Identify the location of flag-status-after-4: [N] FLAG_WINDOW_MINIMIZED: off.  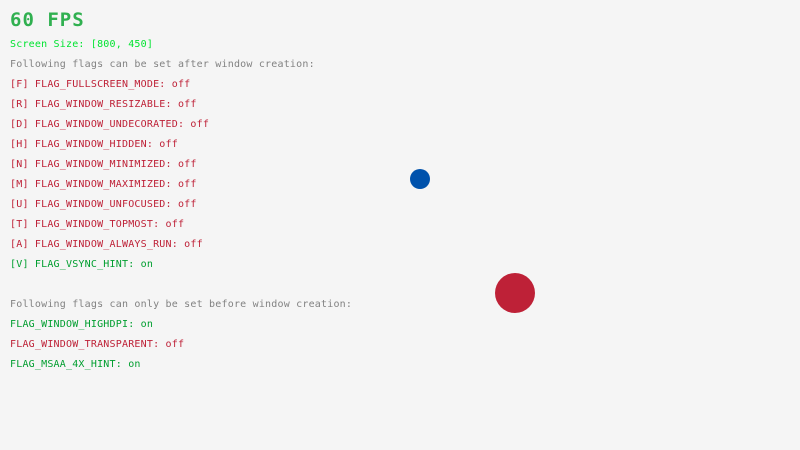
(103, 164).